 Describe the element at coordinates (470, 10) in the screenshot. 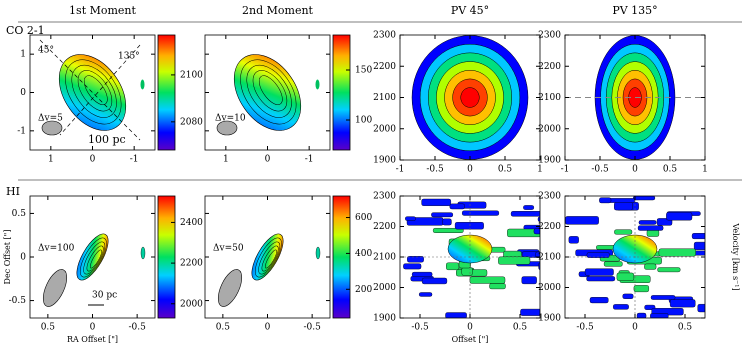

I see `column-title: PV 45°` at that location.